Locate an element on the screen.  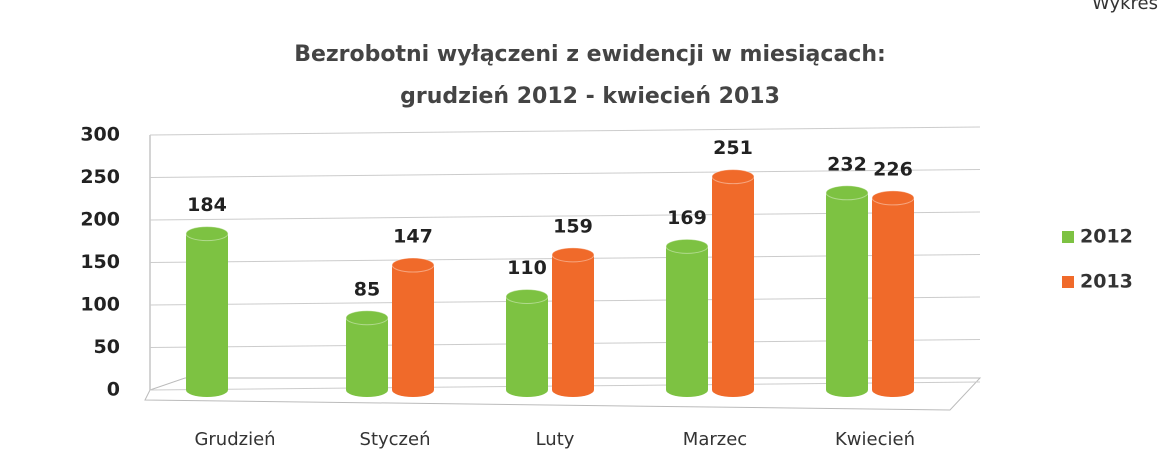
y-tick-label: 300 is located at coordinates (100, 135).